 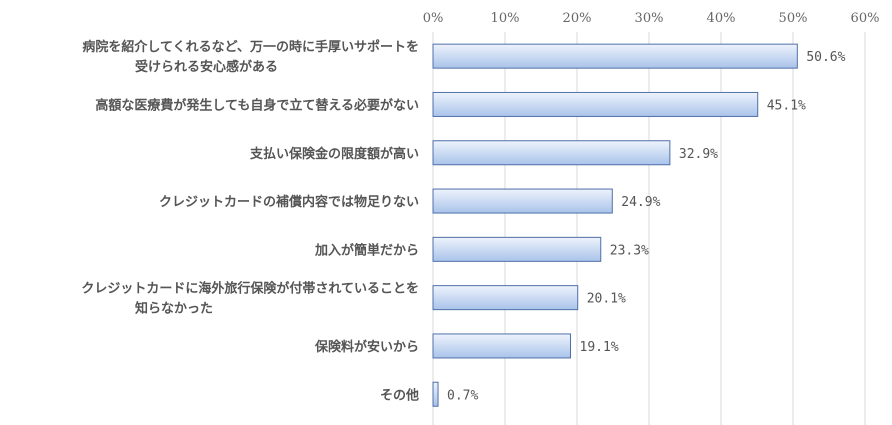 What do you see at coordinates (433, 18) in the screenshot?
I see `x-tick-label: 0%` at bounding box center [433, 18].